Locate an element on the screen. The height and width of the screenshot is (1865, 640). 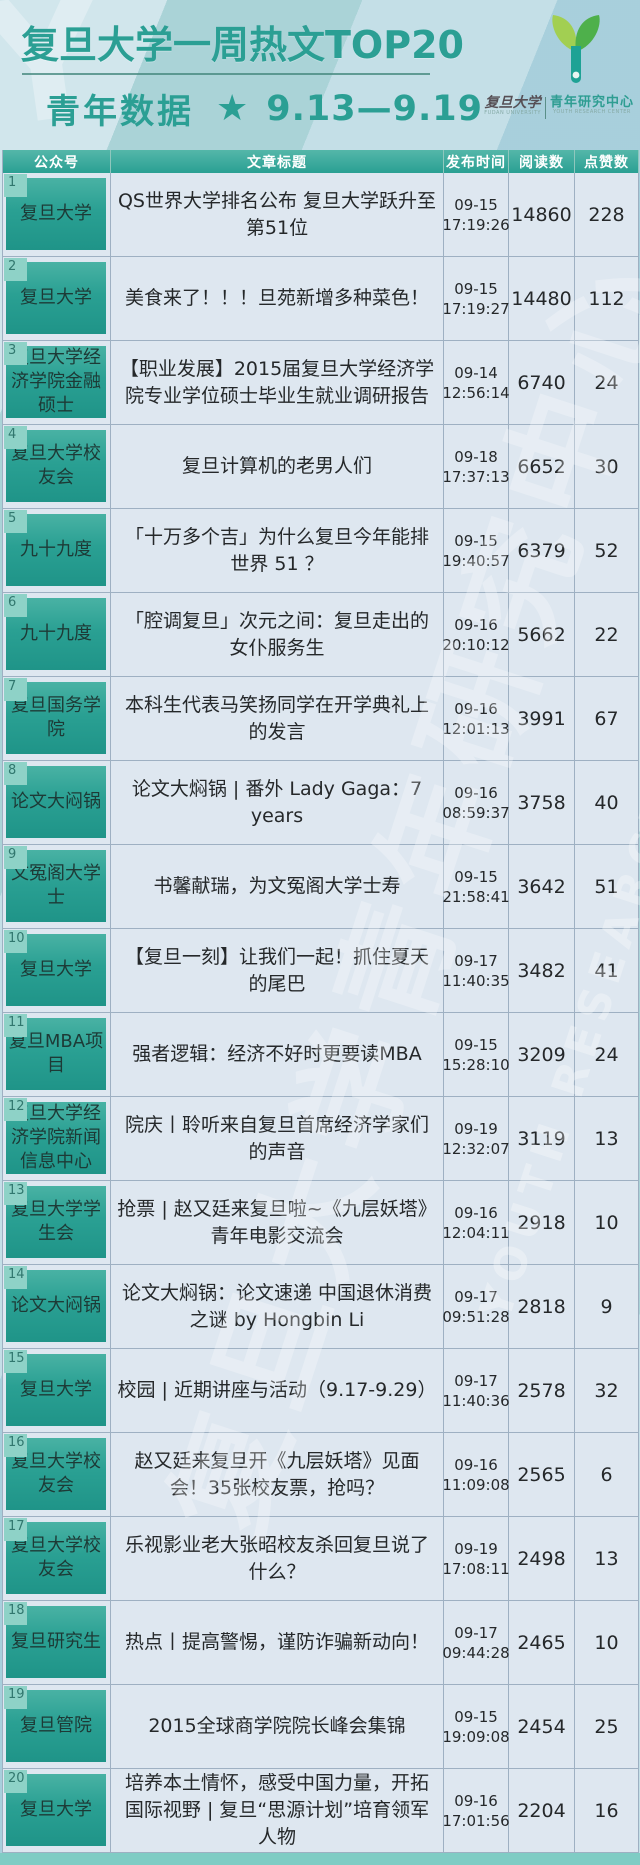
publish-time-cell: 09-16 11:09:08 is located at coordinates (476, 1475).